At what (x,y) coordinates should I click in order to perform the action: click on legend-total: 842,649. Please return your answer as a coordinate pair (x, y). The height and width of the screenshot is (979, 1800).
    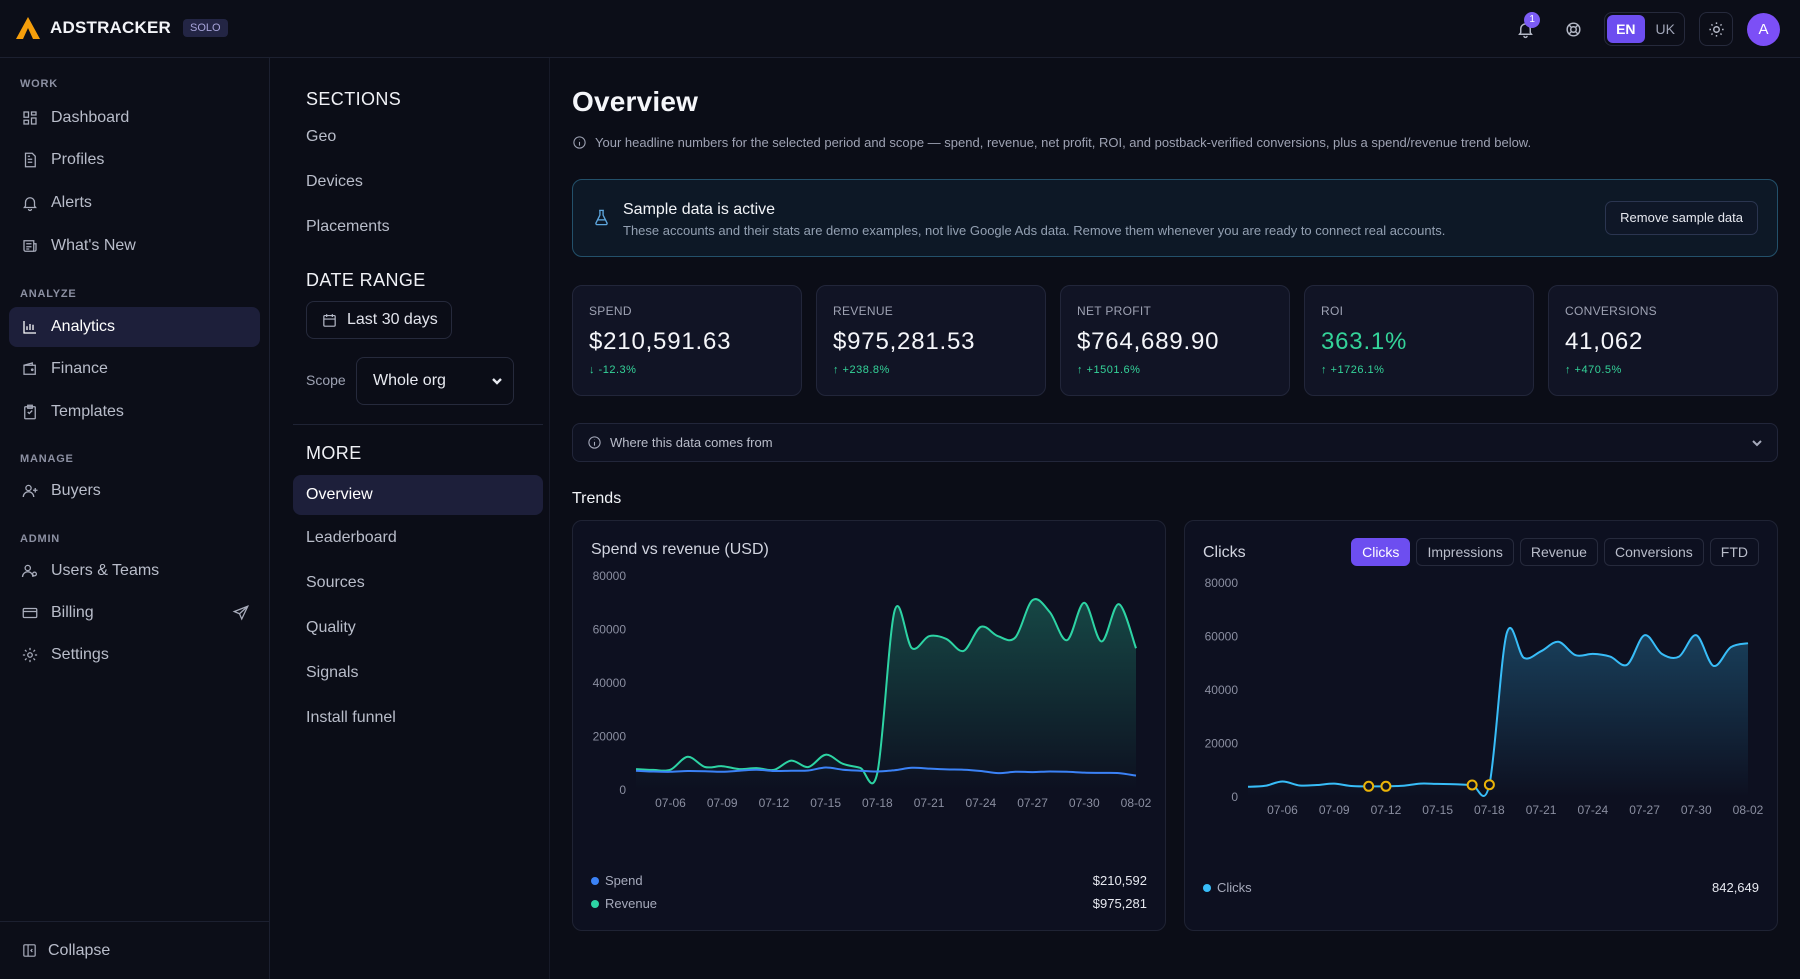
    Looking at the image, I should click on (1735, 887).